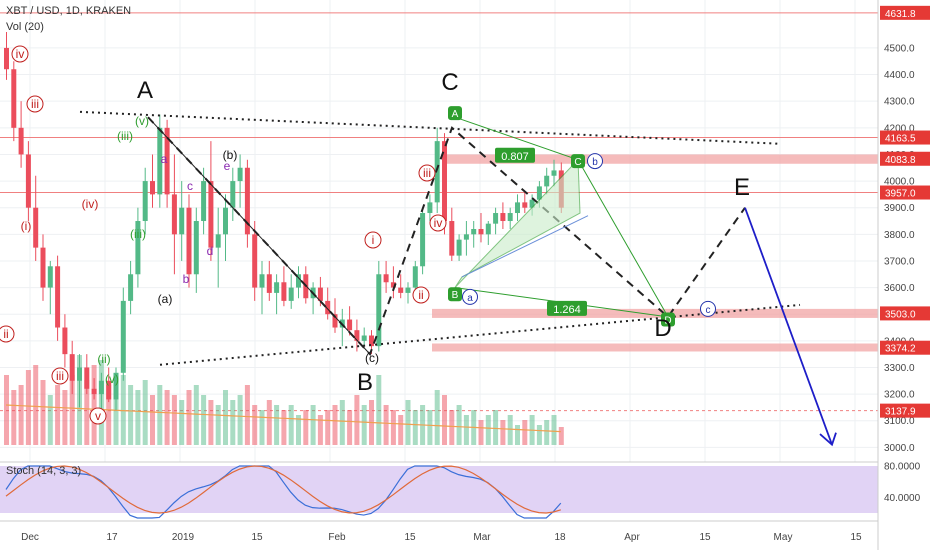 The image size is (932, 550). What do you see at coordinates (190, 186) in the screenshot?
I see `wave-label: c` at bounding box center [190, 186].